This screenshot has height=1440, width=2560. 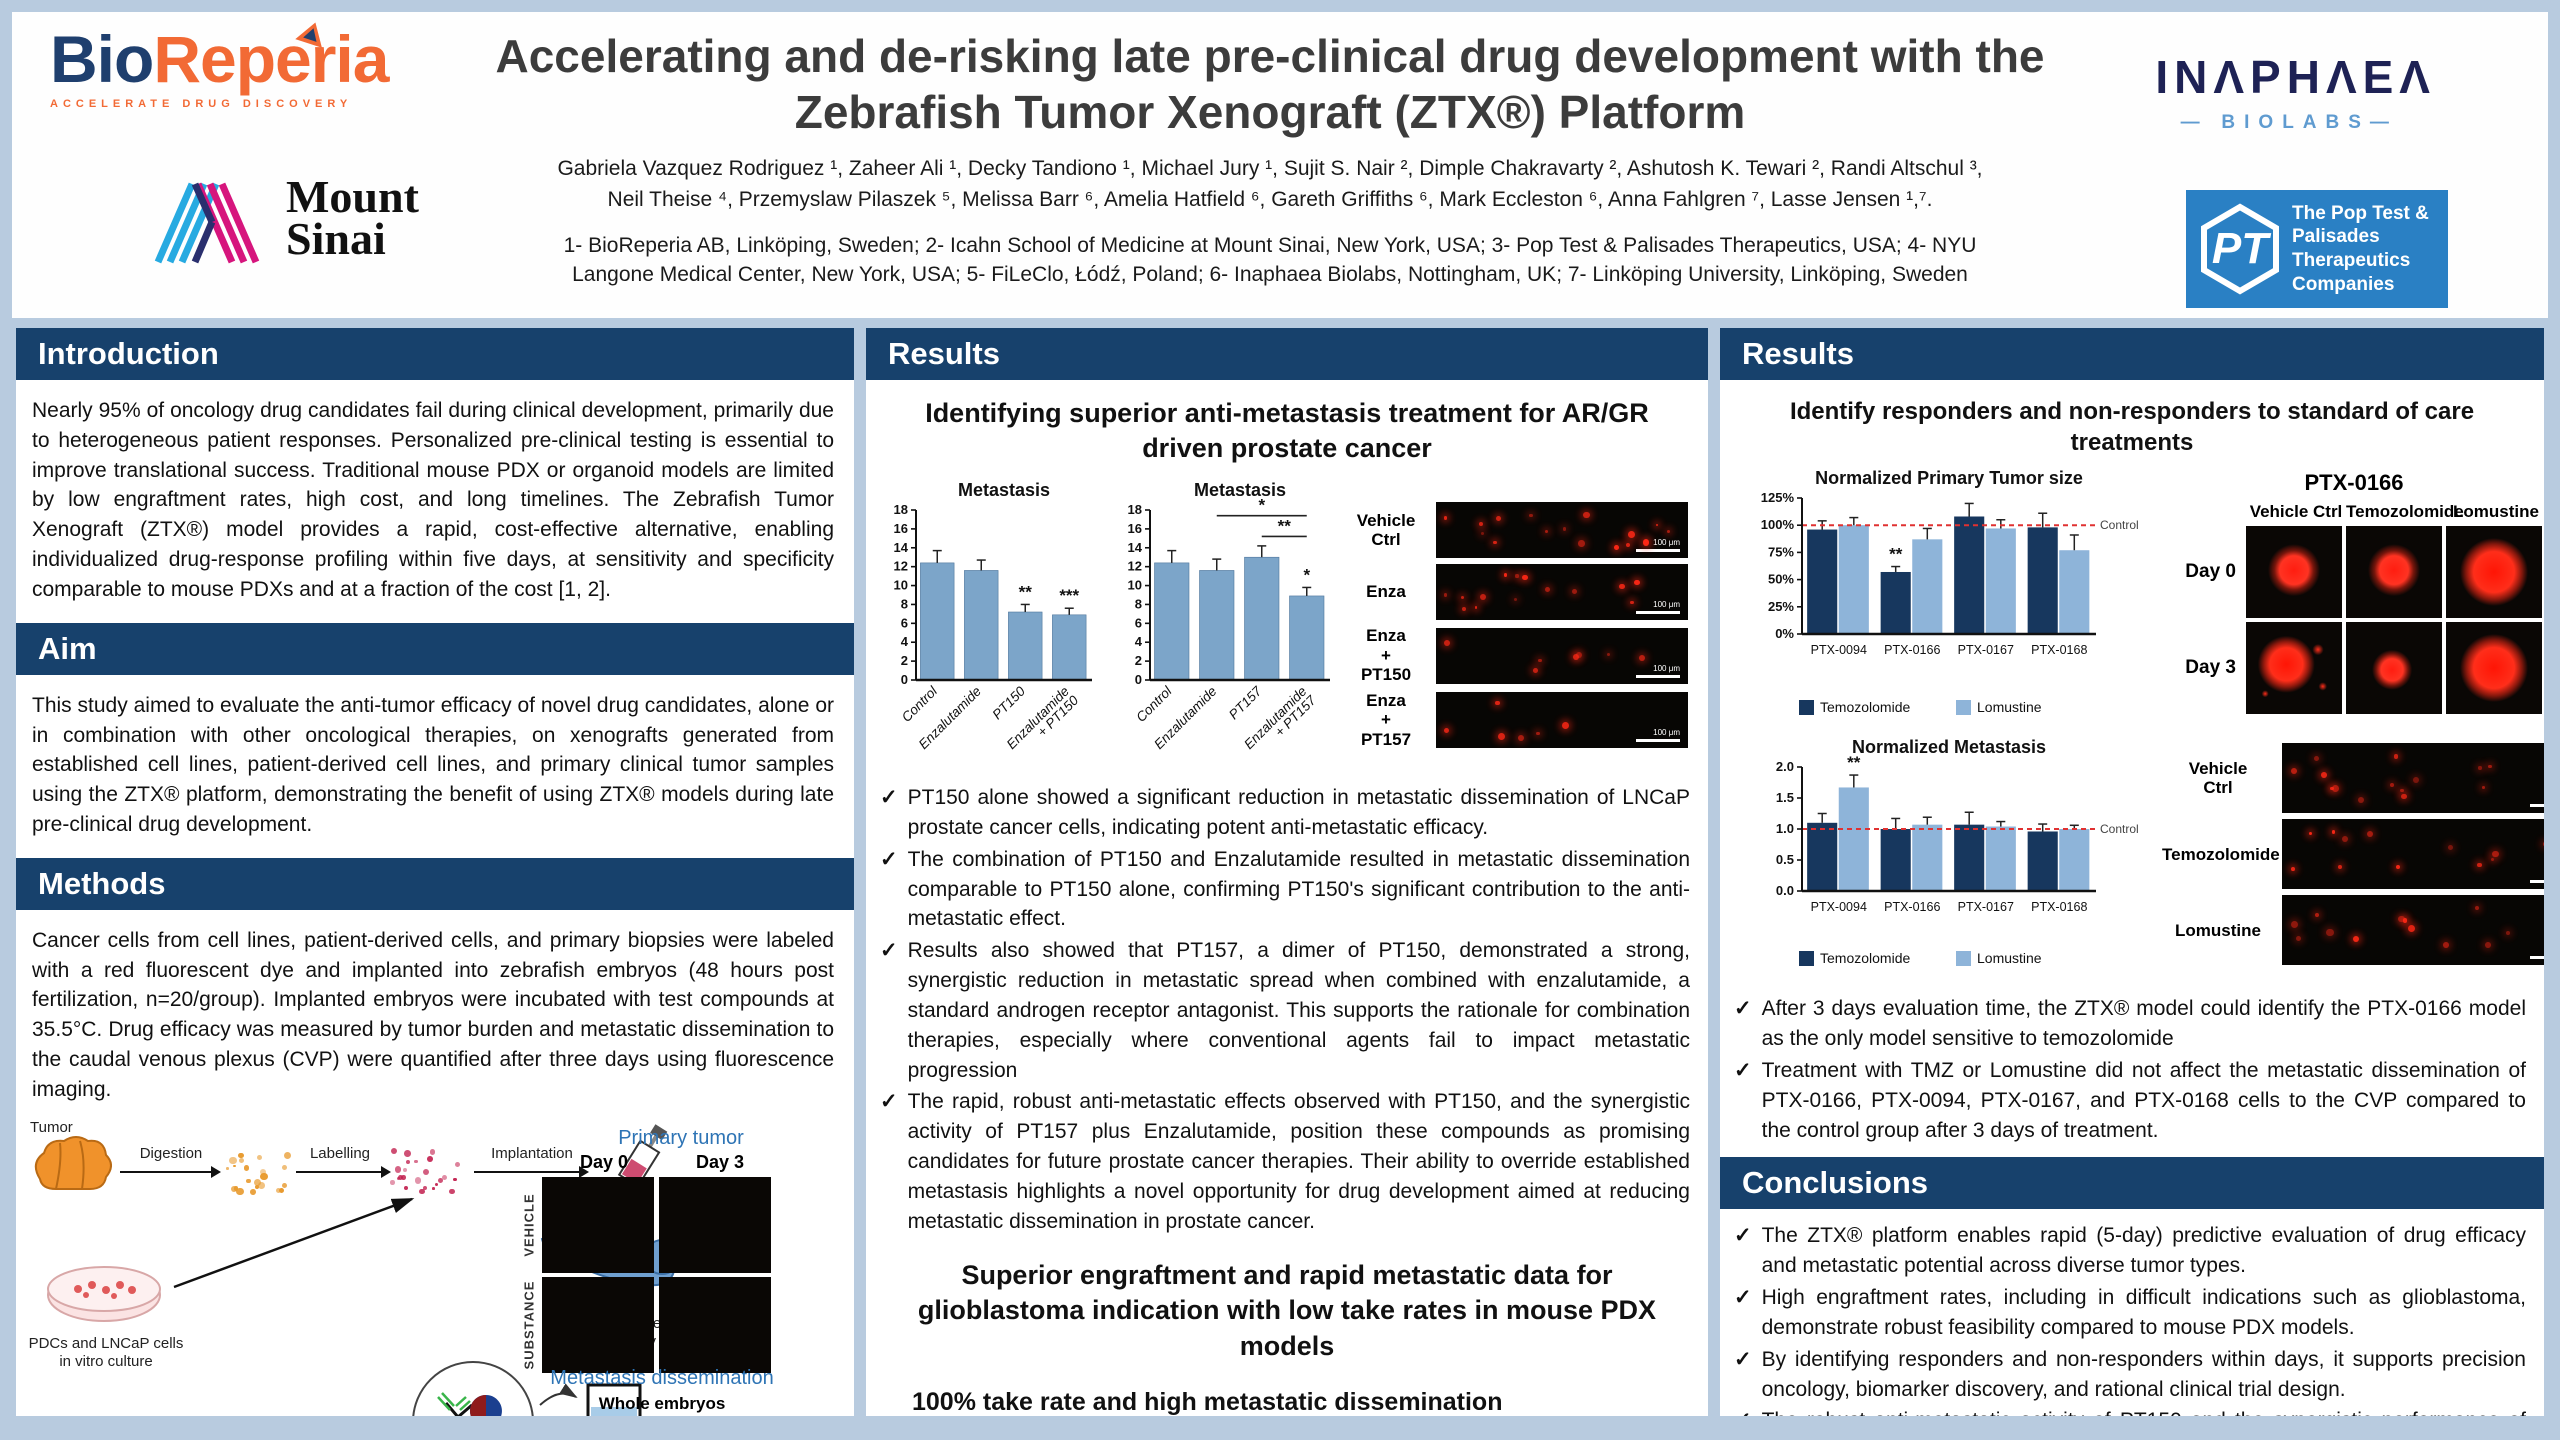 What do you see at coordinates (1138, 604) in the screenshot?
I see `svg-text: 8` at bounding box center [1138, 604].